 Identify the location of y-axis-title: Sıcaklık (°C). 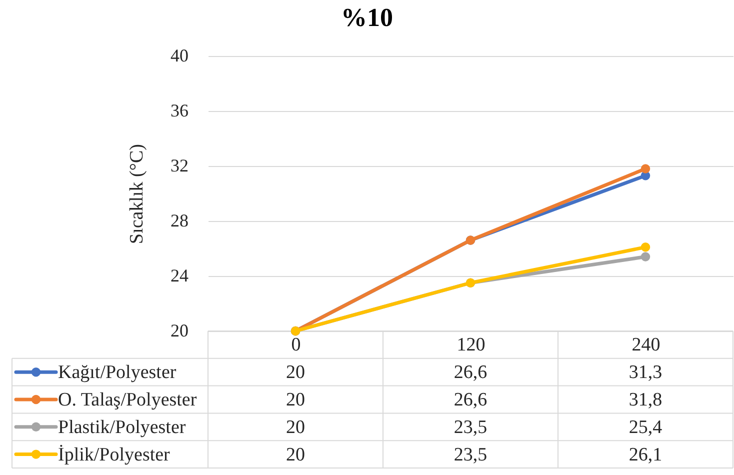
(137, 194).